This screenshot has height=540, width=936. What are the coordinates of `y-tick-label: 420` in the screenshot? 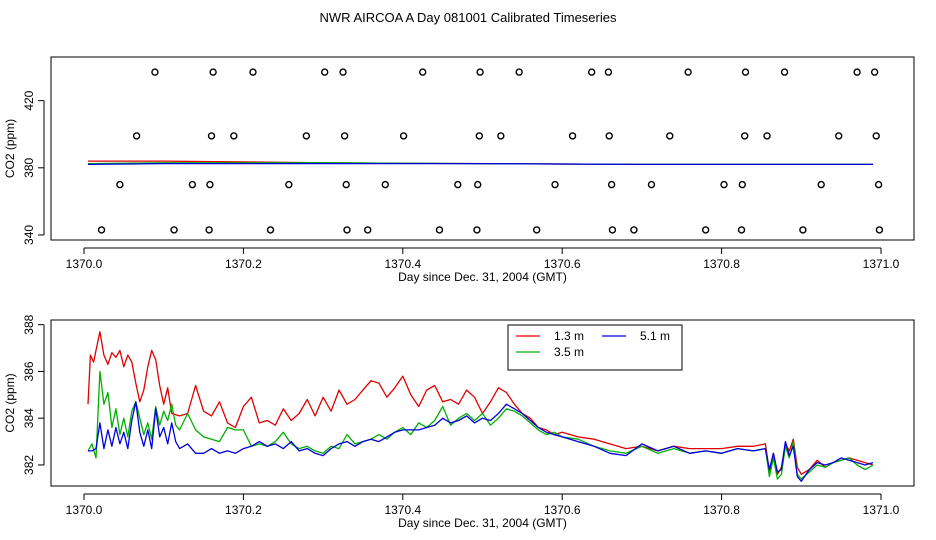 It's located at (29, 100).